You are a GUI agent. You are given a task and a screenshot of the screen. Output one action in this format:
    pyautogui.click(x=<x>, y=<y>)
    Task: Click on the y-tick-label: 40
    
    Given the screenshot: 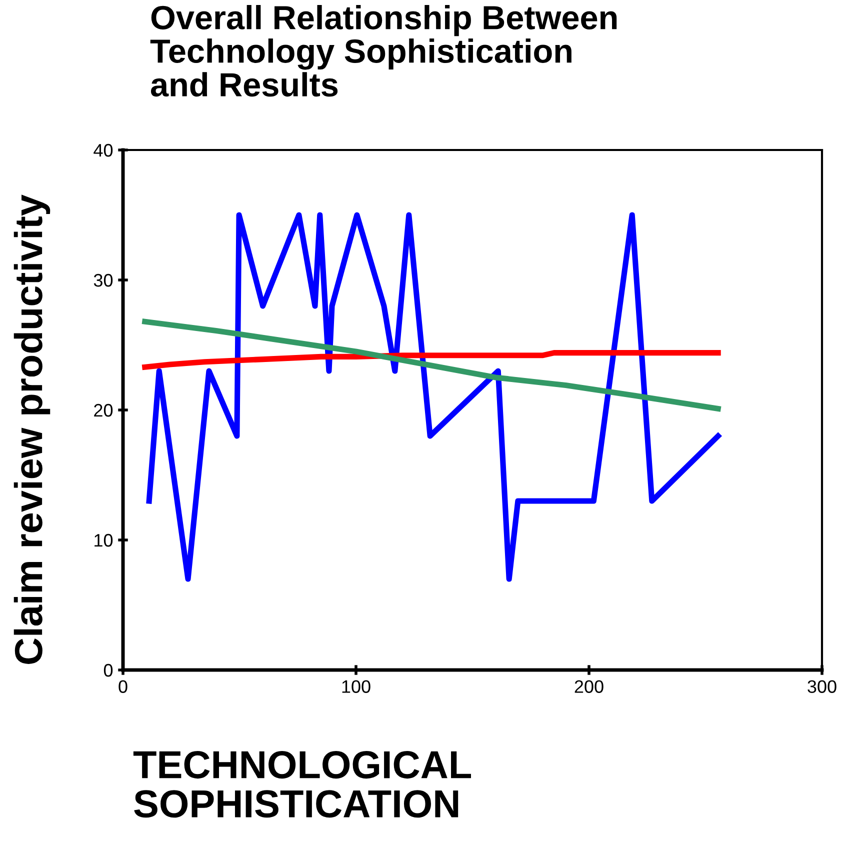 What is the action you would take?
    pyautogui.click(x=103, y=150)
    